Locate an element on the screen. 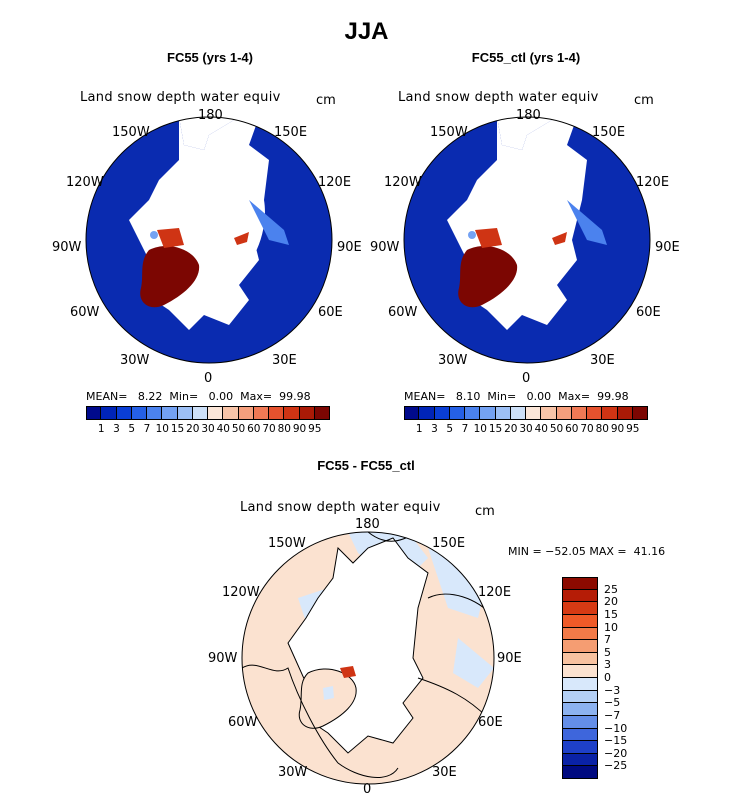  panel-2-colorbar-tick-label: 40 is located at coordinates (541, 429).